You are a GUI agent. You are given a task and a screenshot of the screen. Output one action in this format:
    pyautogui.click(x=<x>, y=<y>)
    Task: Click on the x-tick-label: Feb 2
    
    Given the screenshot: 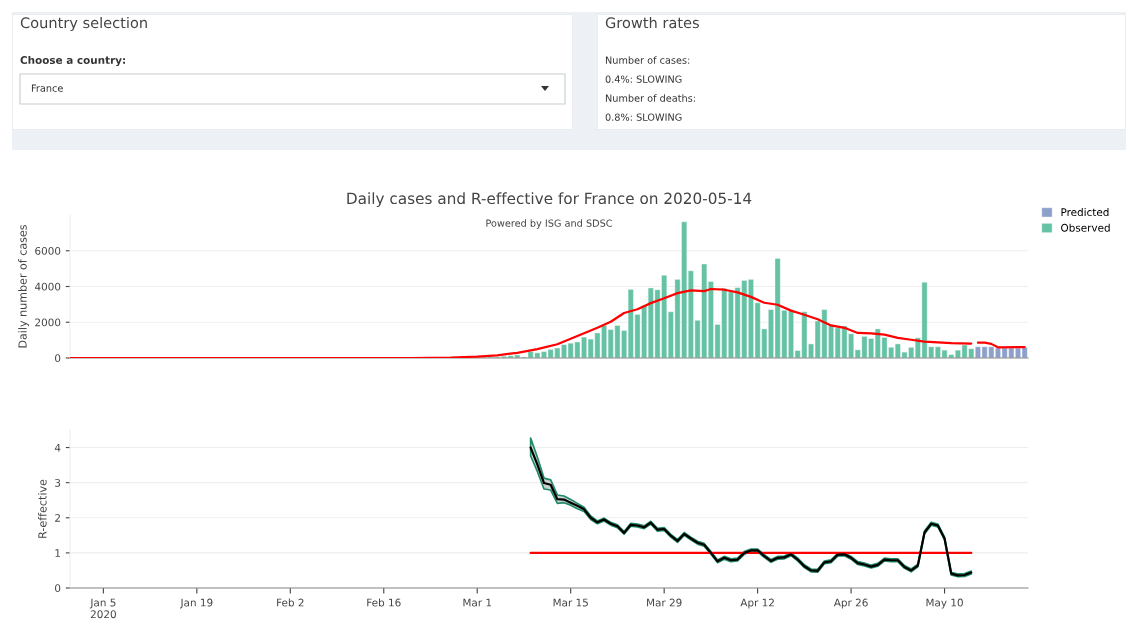 What is the action you would take?
    pyautogui.click(x=290, y=602)
    